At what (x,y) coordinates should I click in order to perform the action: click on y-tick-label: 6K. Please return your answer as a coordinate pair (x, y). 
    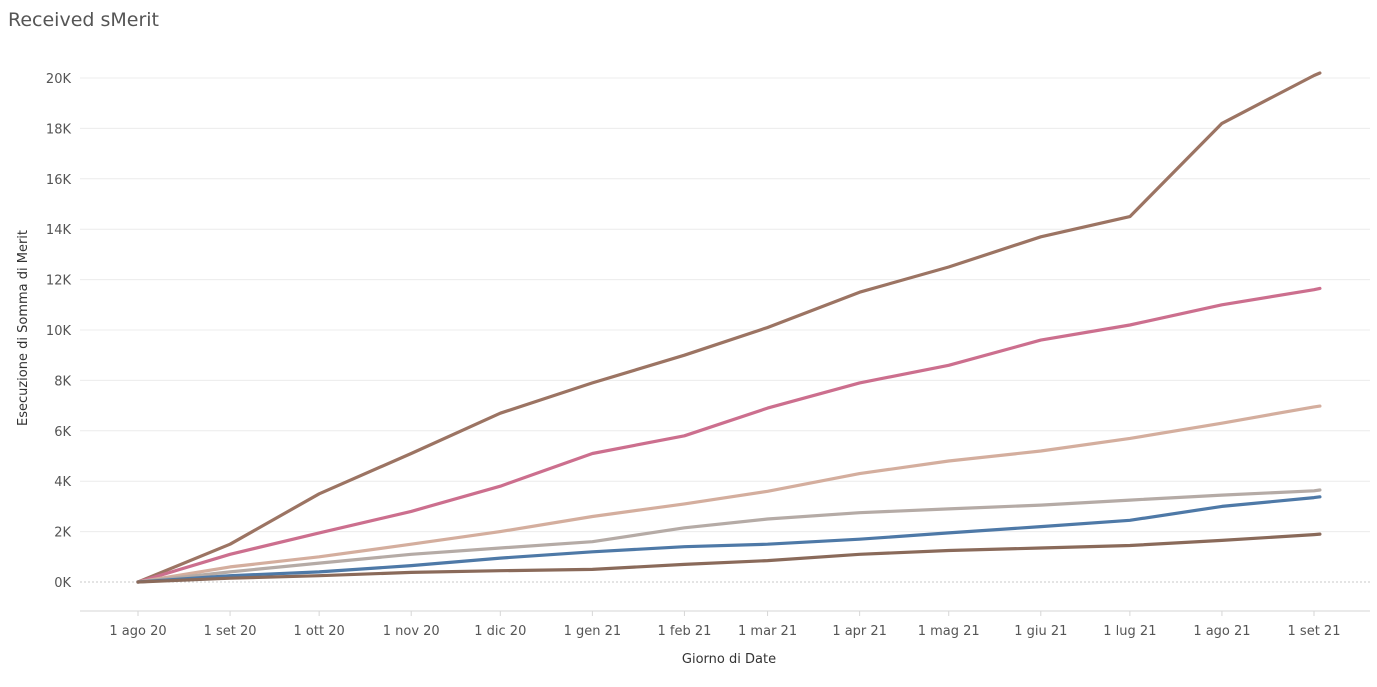
    Looking at the image, I should click on (62, 432).